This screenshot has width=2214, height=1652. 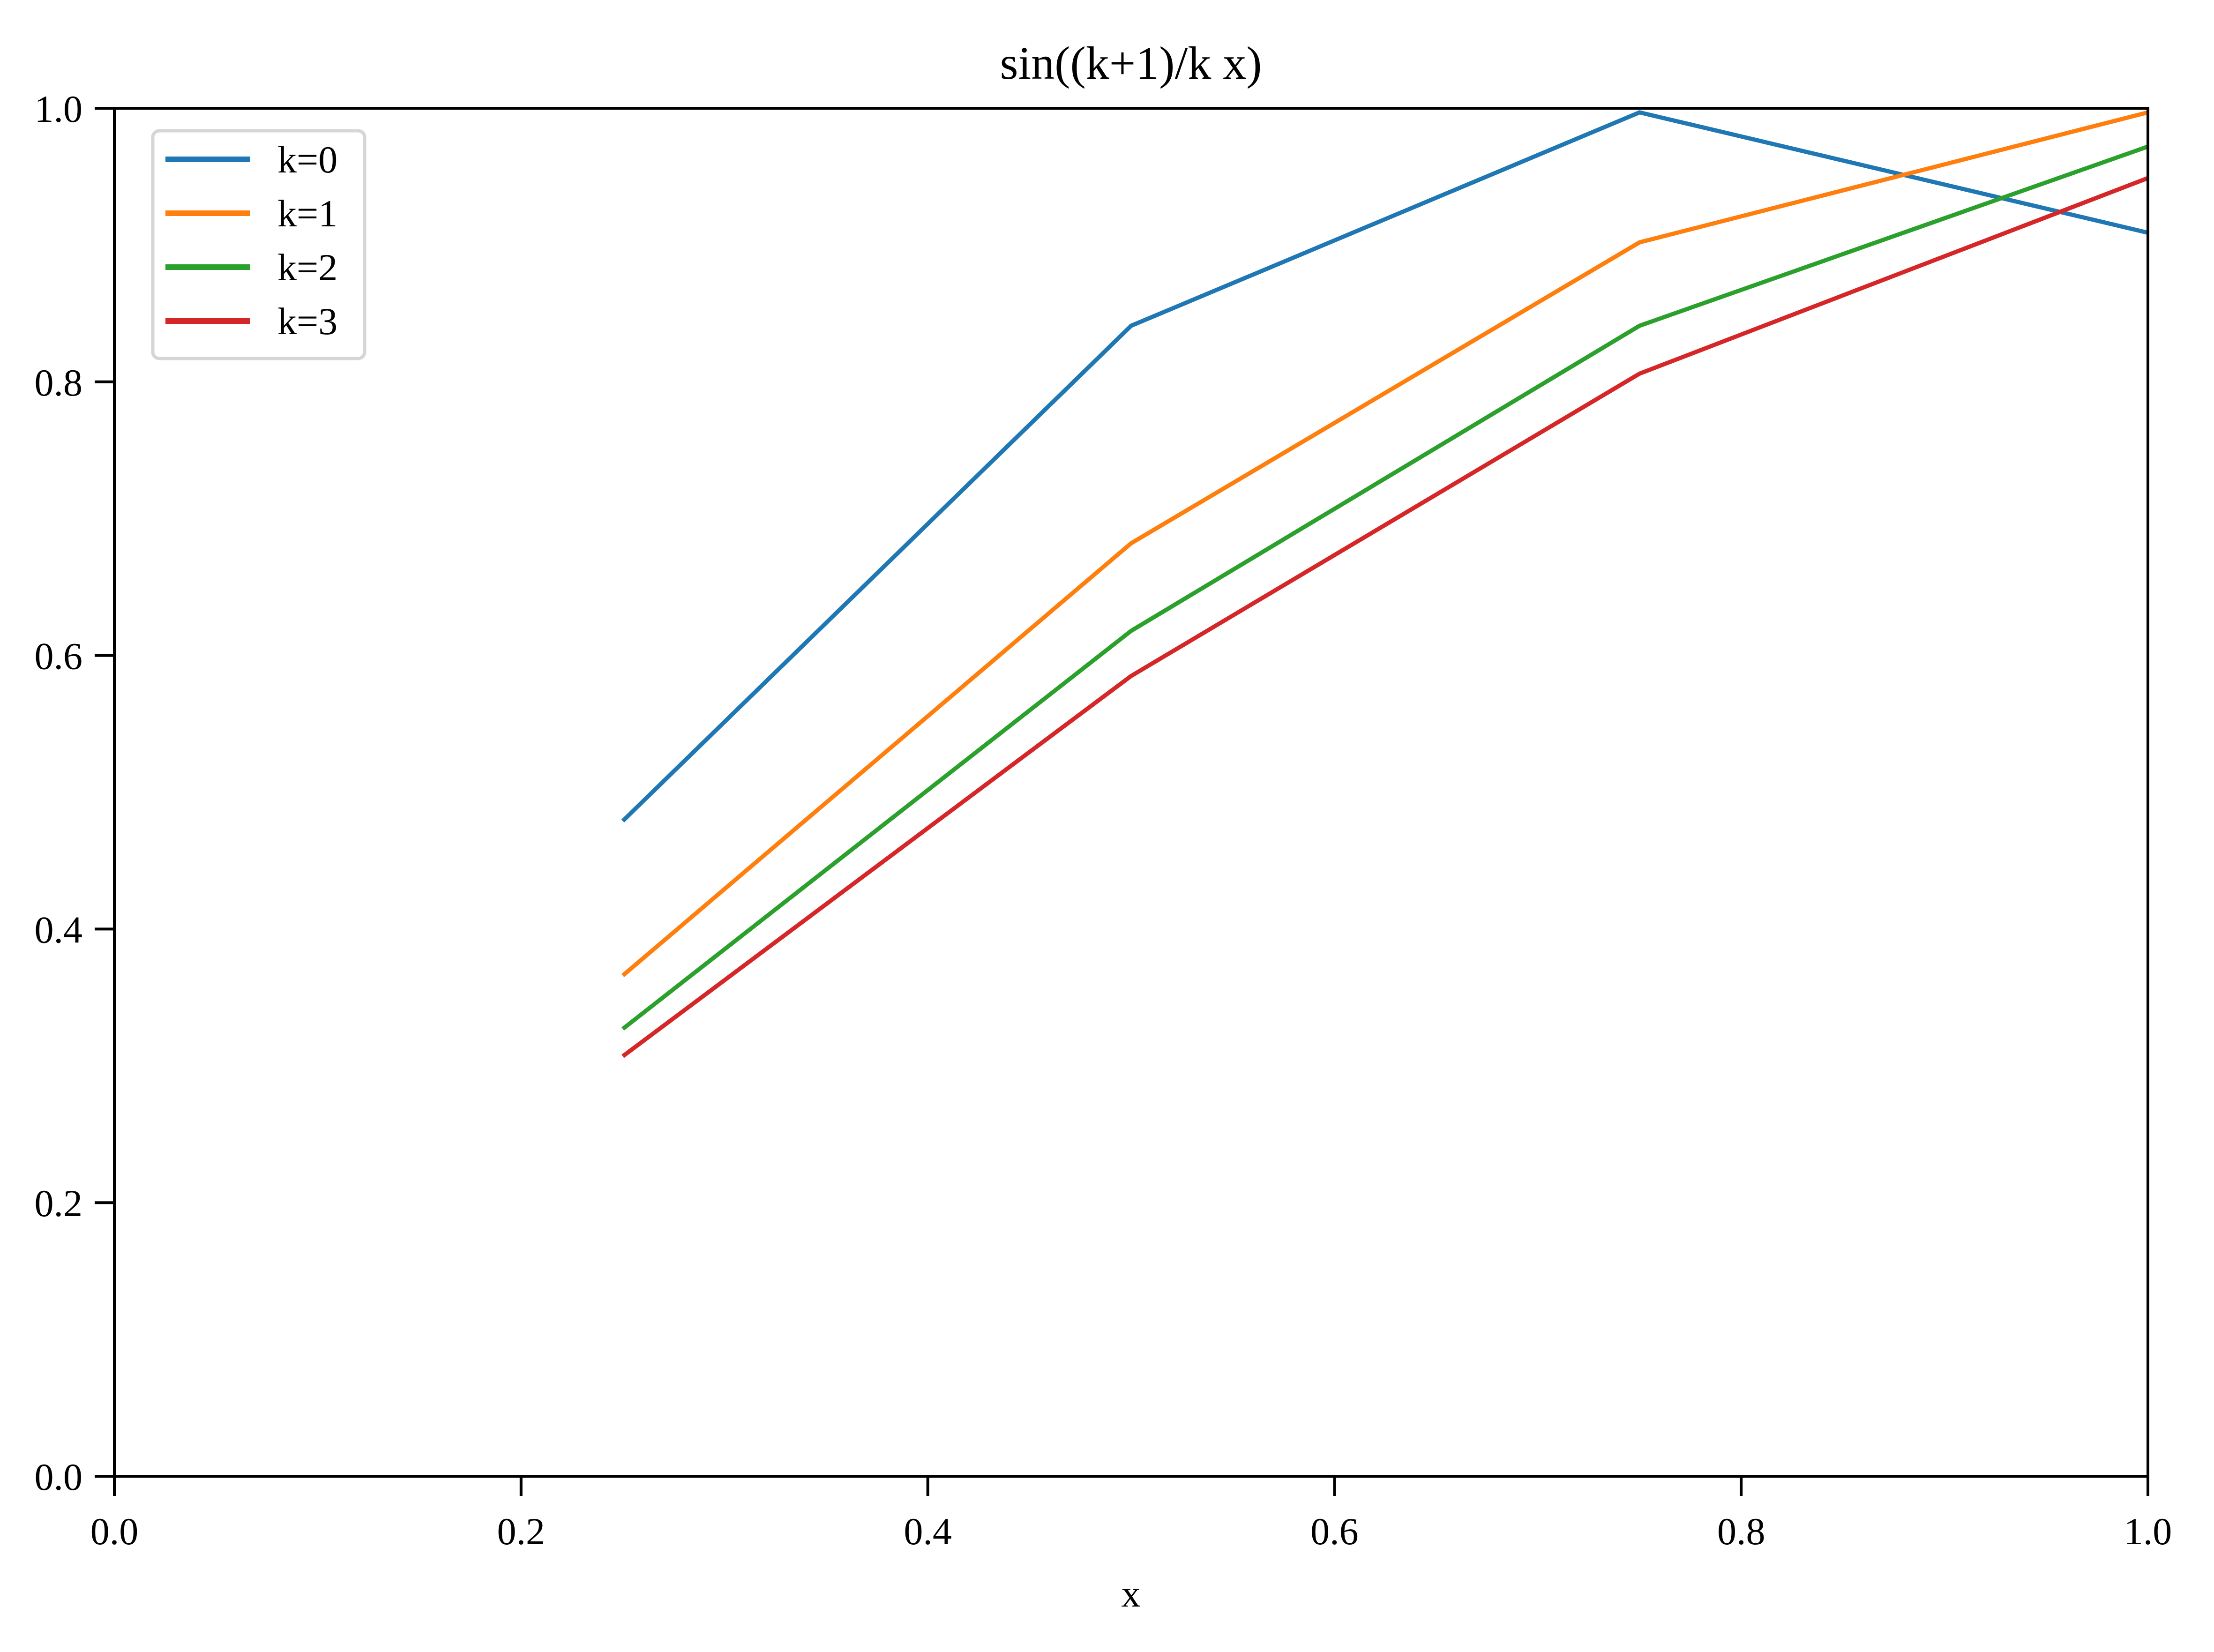 I want to click on legend-frame, so click(x=259, y=244).